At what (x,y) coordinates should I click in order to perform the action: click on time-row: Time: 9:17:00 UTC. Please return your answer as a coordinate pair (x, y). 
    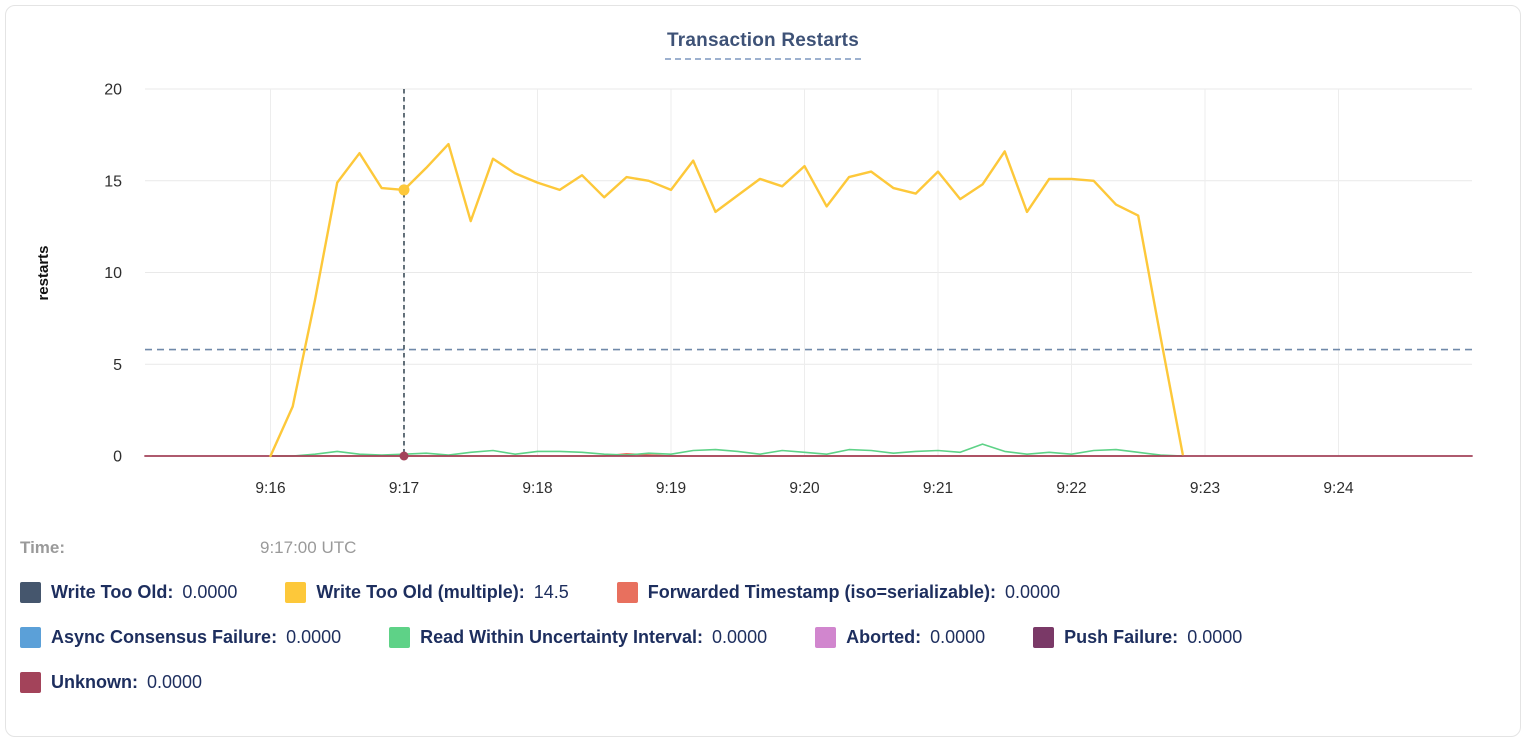
    Looking at the image, I should click on (188, 548).